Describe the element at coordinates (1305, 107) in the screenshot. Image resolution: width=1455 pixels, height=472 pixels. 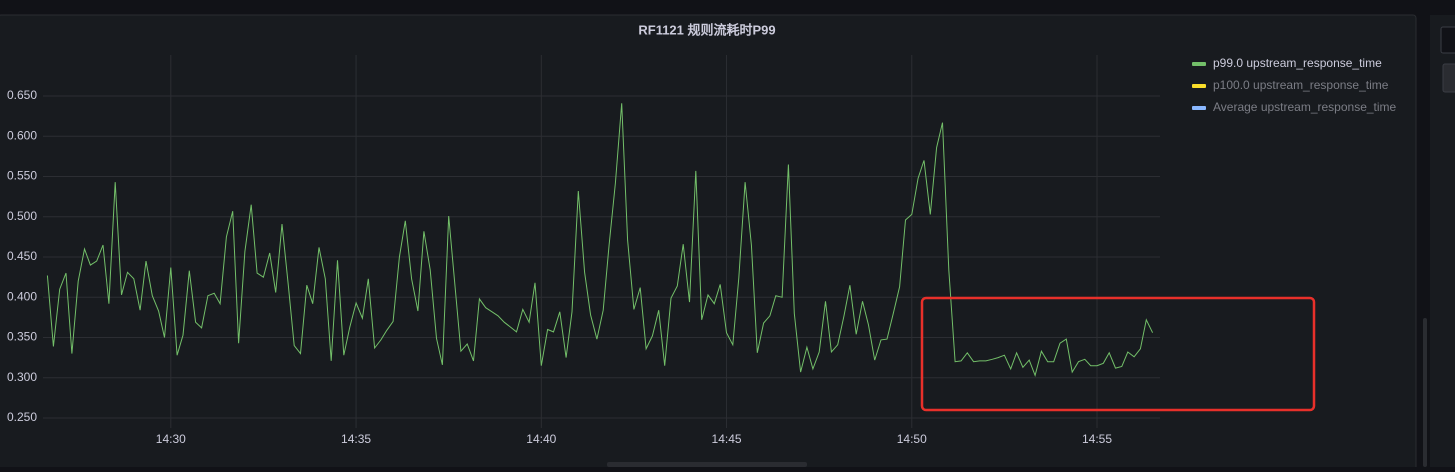
I see `legend-label: Average upstream_response_time` at that location.